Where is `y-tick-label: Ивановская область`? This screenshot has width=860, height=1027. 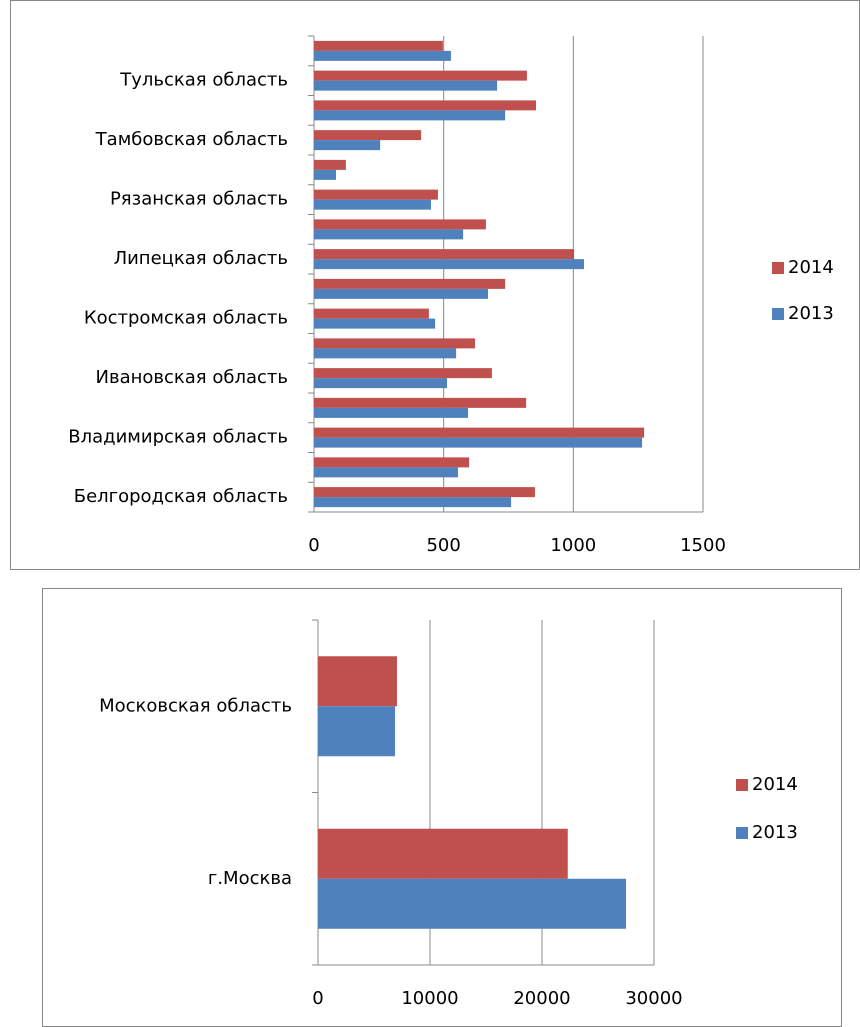 y-tick-label: Ивановская область is located at coordinates (192, 377).